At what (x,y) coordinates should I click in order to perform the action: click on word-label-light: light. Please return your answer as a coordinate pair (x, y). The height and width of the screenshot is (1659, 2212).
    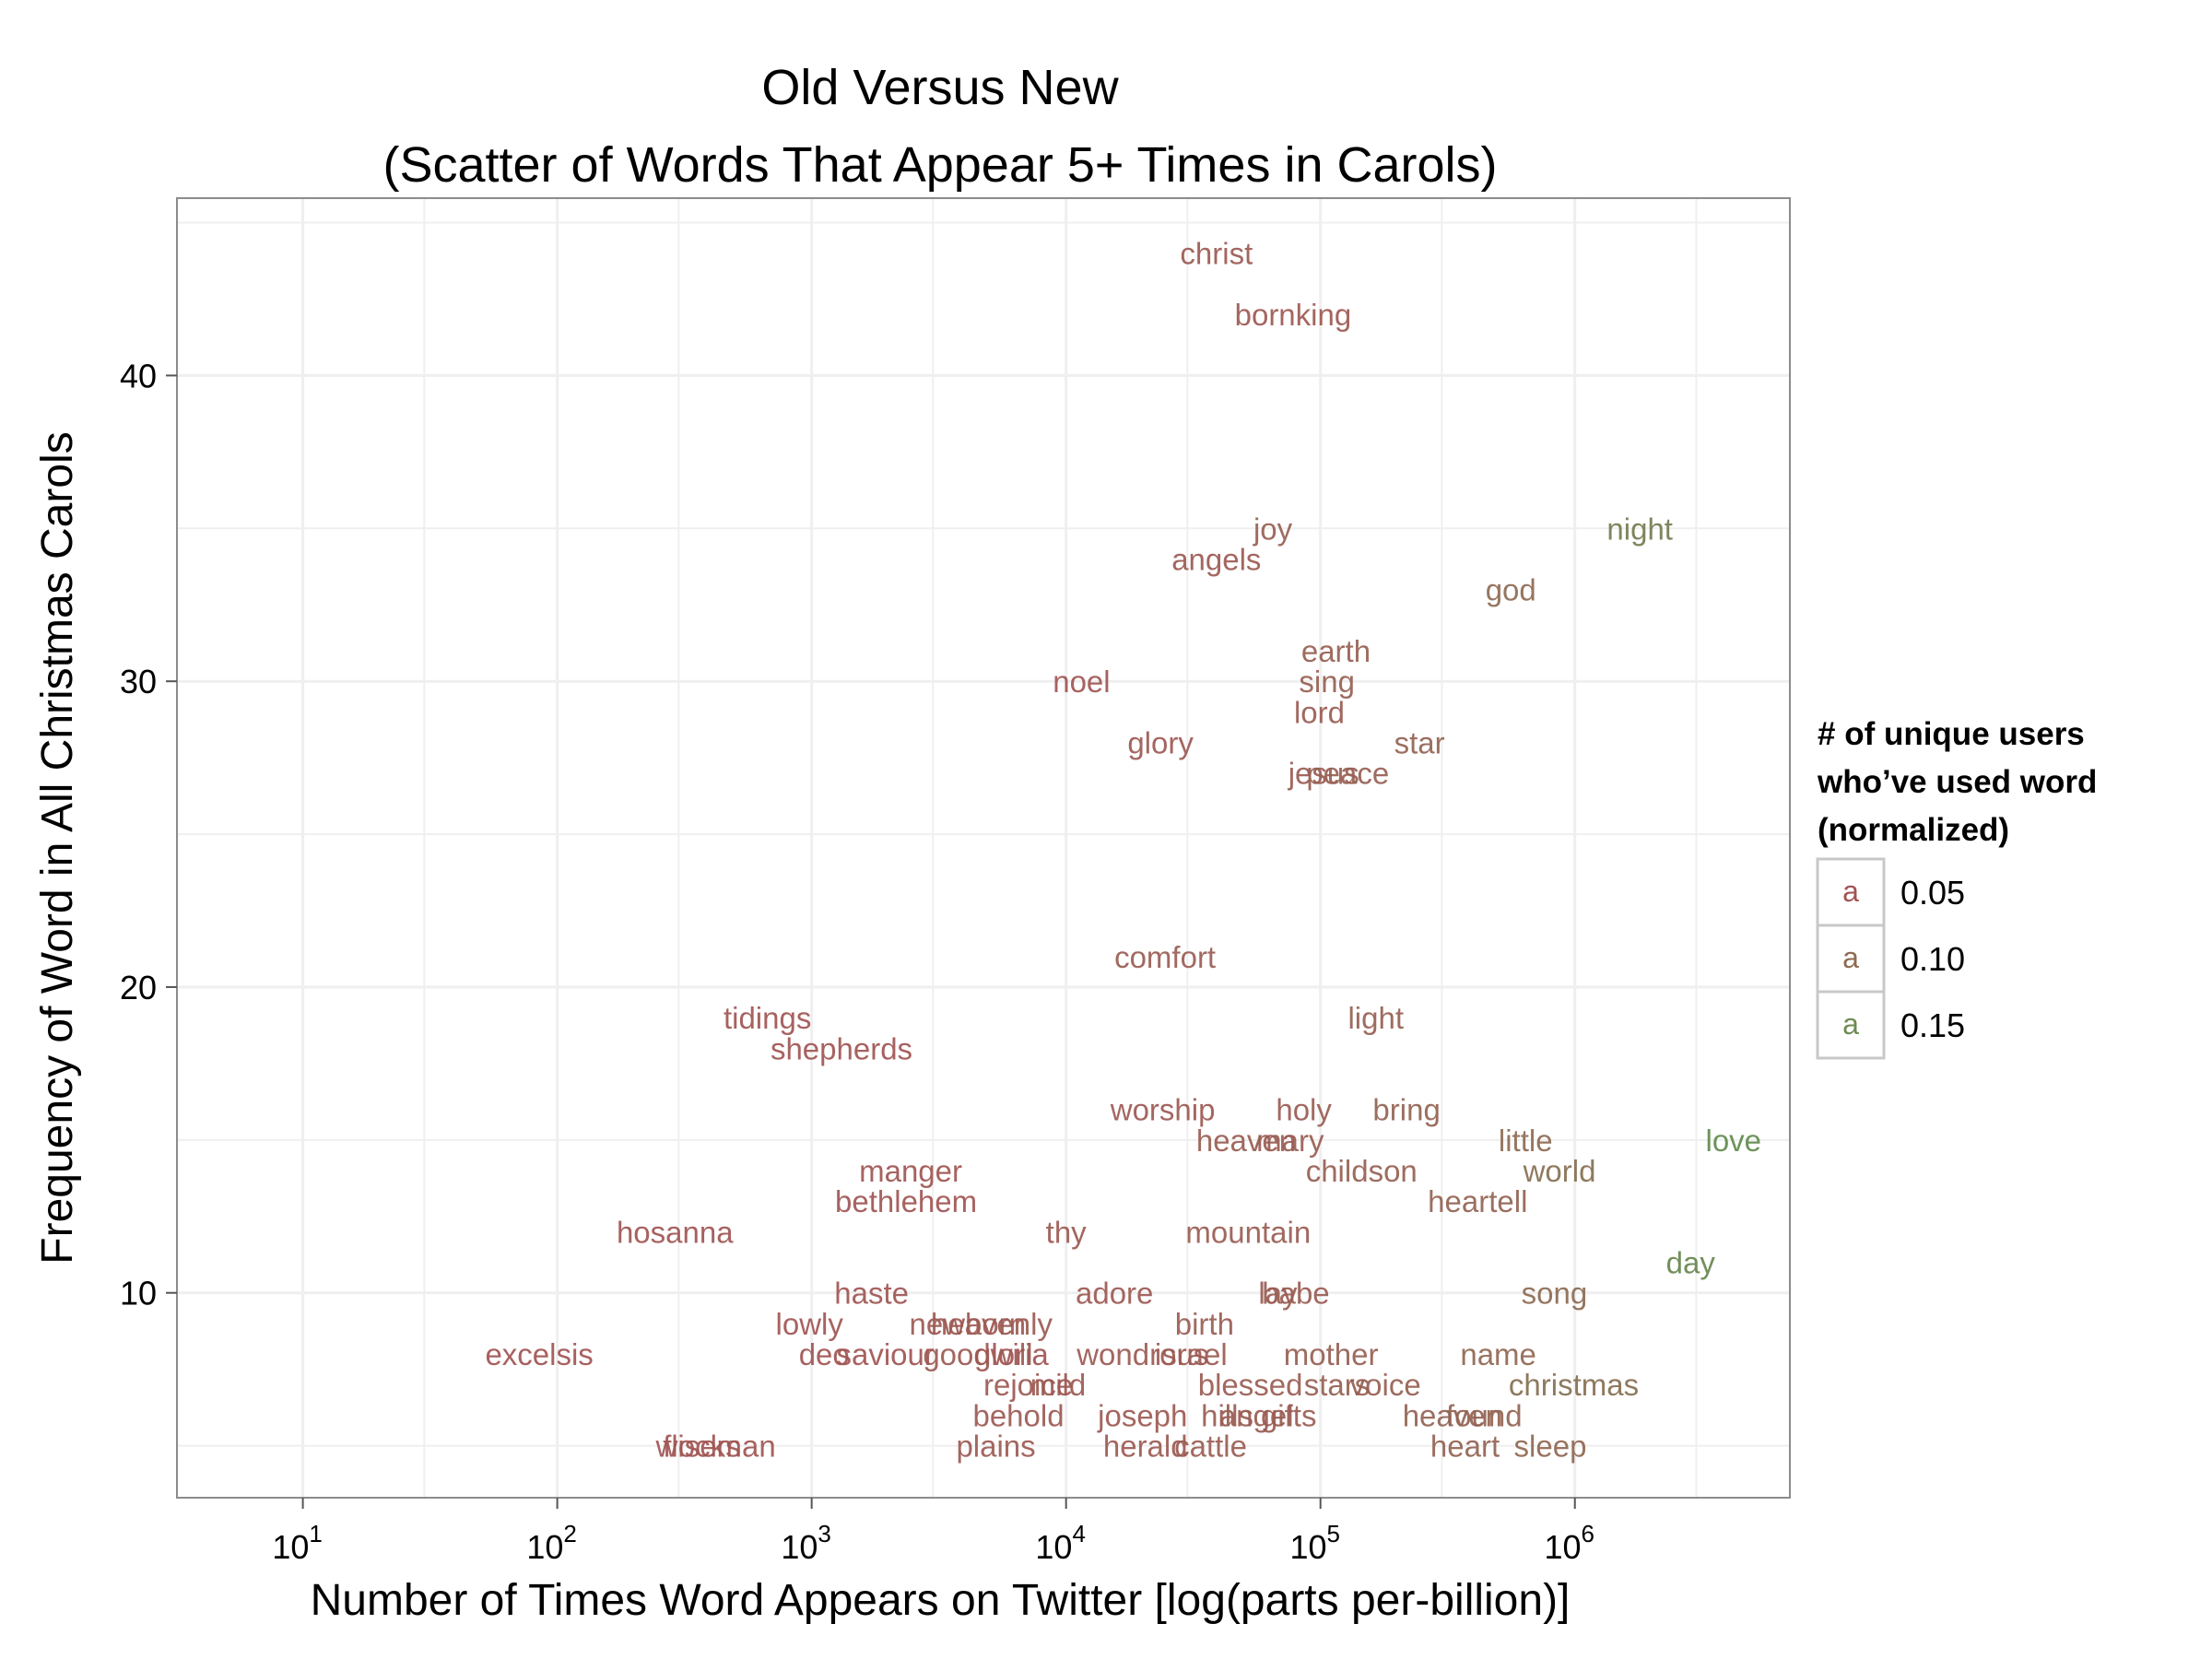
    Looking at the image, I should click on (1375, 1018).